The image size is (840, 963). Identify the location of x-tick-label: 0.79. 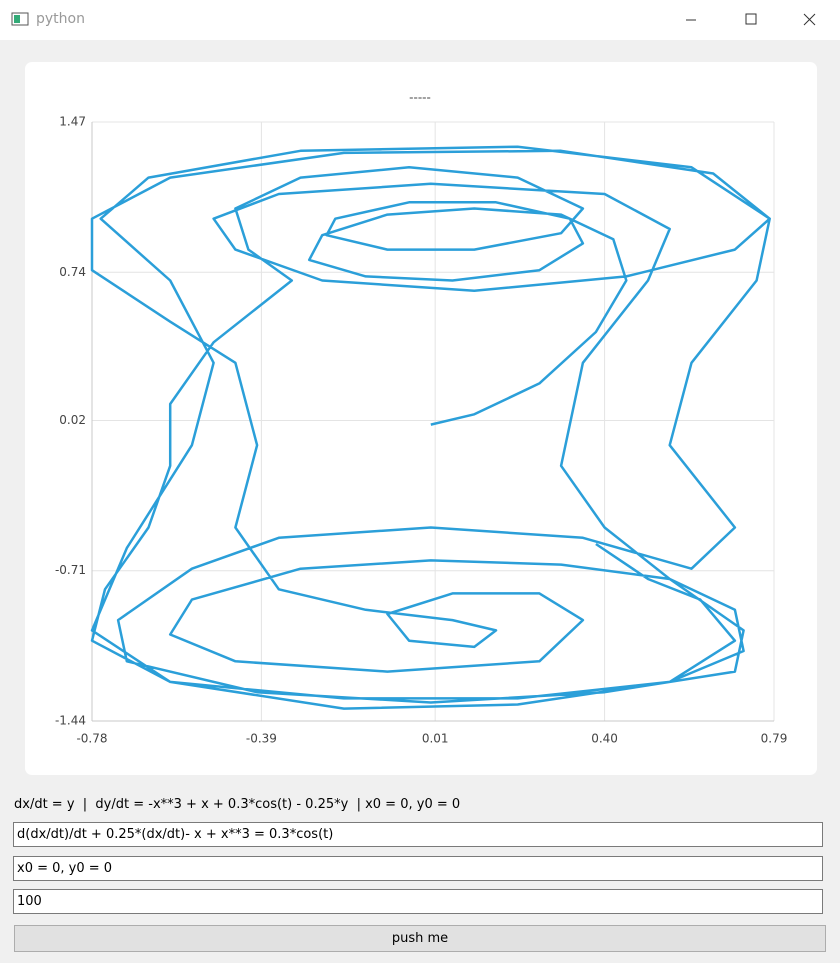
(774, 739).